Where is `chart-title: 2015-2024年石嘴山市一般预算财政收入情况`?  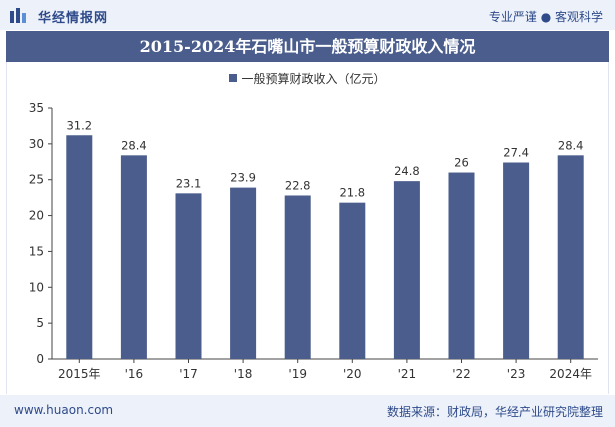
chart-title: 2015-2024年石嘴山市一般预算财政收入情况 is located at coordinates (307, 46).